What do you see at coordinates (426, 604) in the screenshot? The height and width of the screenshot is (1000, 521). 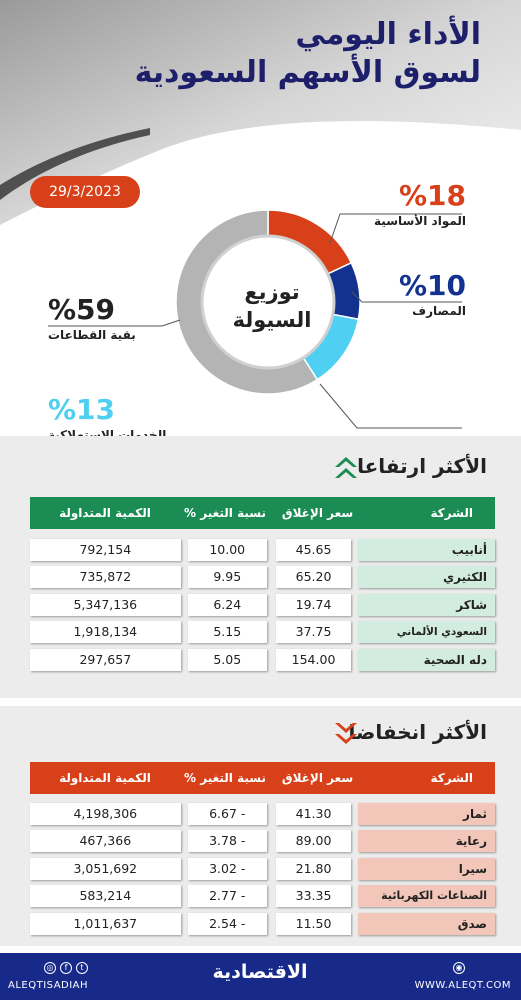 I see `cell-company: شاكر` at bounding box center [426, 604].